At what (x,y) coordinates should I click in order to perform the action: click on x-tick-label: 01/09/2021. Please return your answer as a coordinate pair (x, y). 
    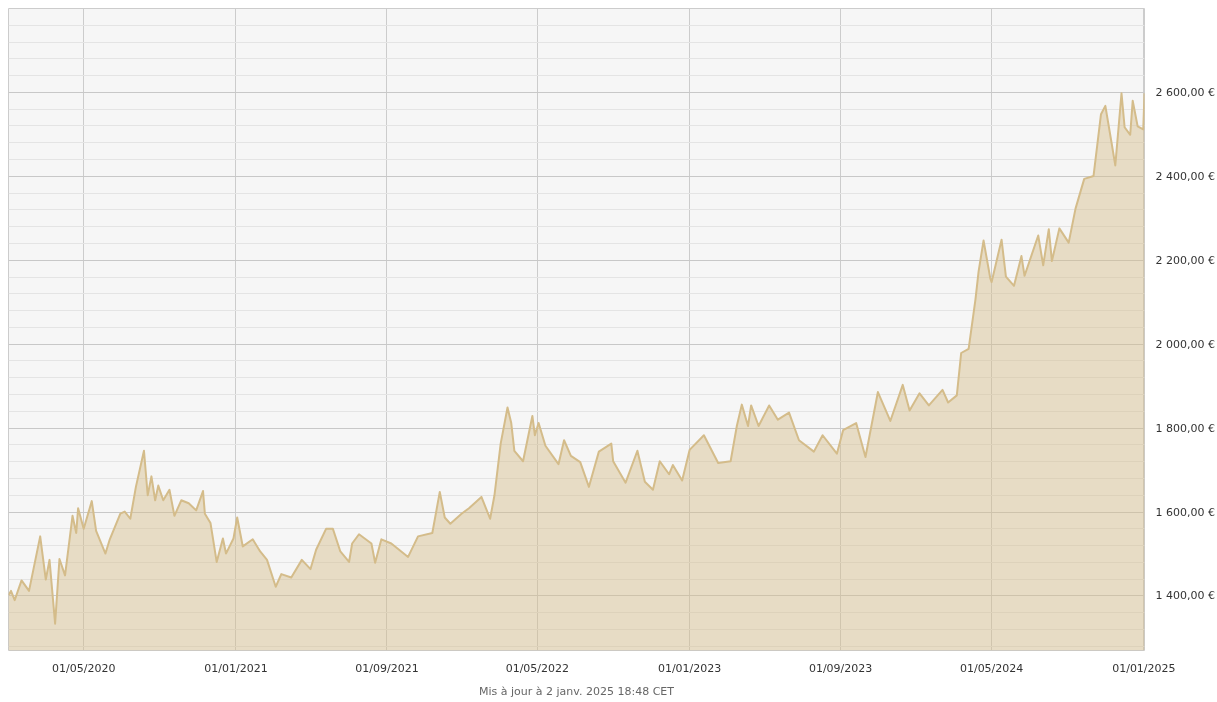
    Looking at the image, I should click on (387, 668).